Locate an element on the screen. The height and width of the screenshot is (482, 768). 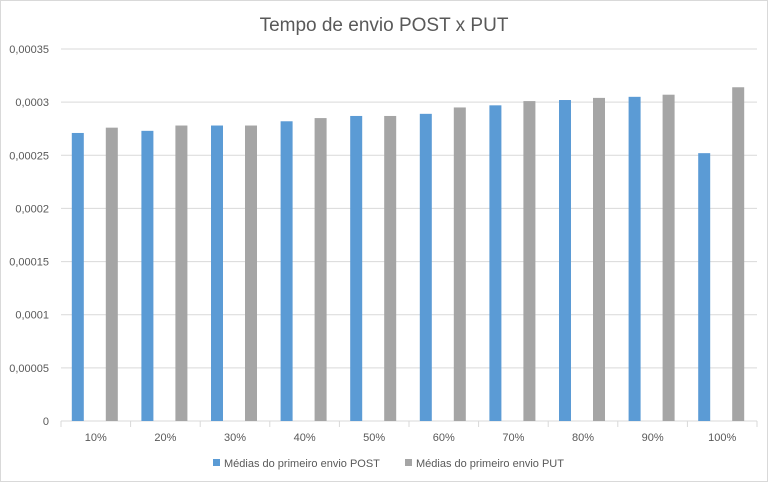
y-tick-label: 0,0002 is located at coordinates (32, 209).